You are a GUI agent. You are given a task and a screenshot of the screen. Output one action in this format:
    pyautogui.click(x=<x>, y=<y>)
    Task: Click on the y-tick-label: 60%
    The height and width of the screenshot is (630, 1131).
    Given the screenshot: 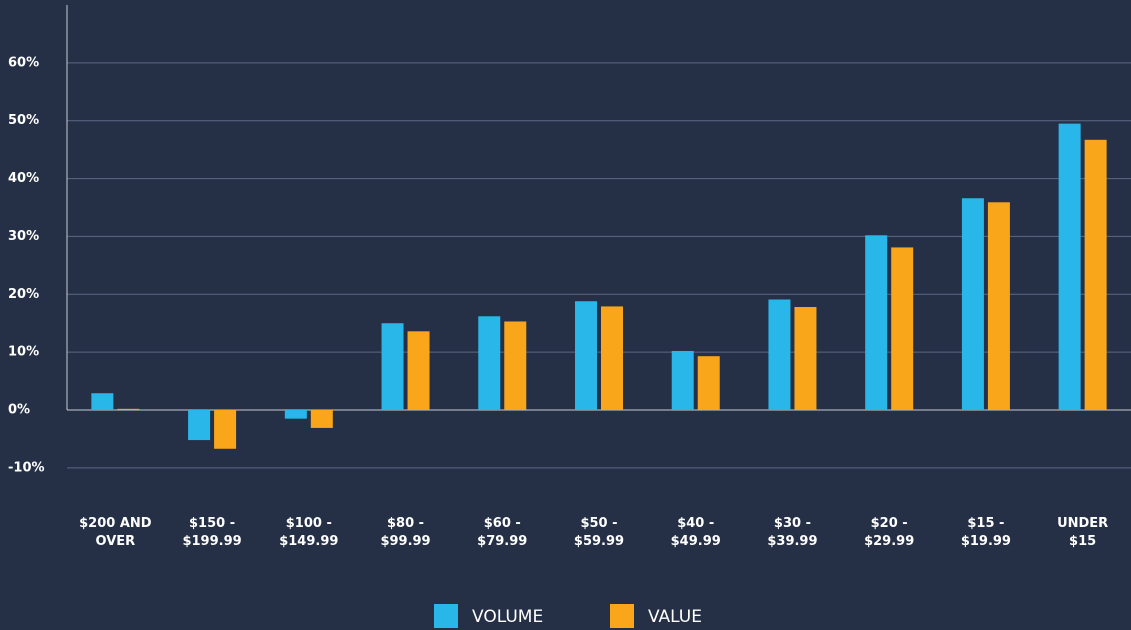 What is the action you would take?
    pyautogui.click(x=23, y=62)
    